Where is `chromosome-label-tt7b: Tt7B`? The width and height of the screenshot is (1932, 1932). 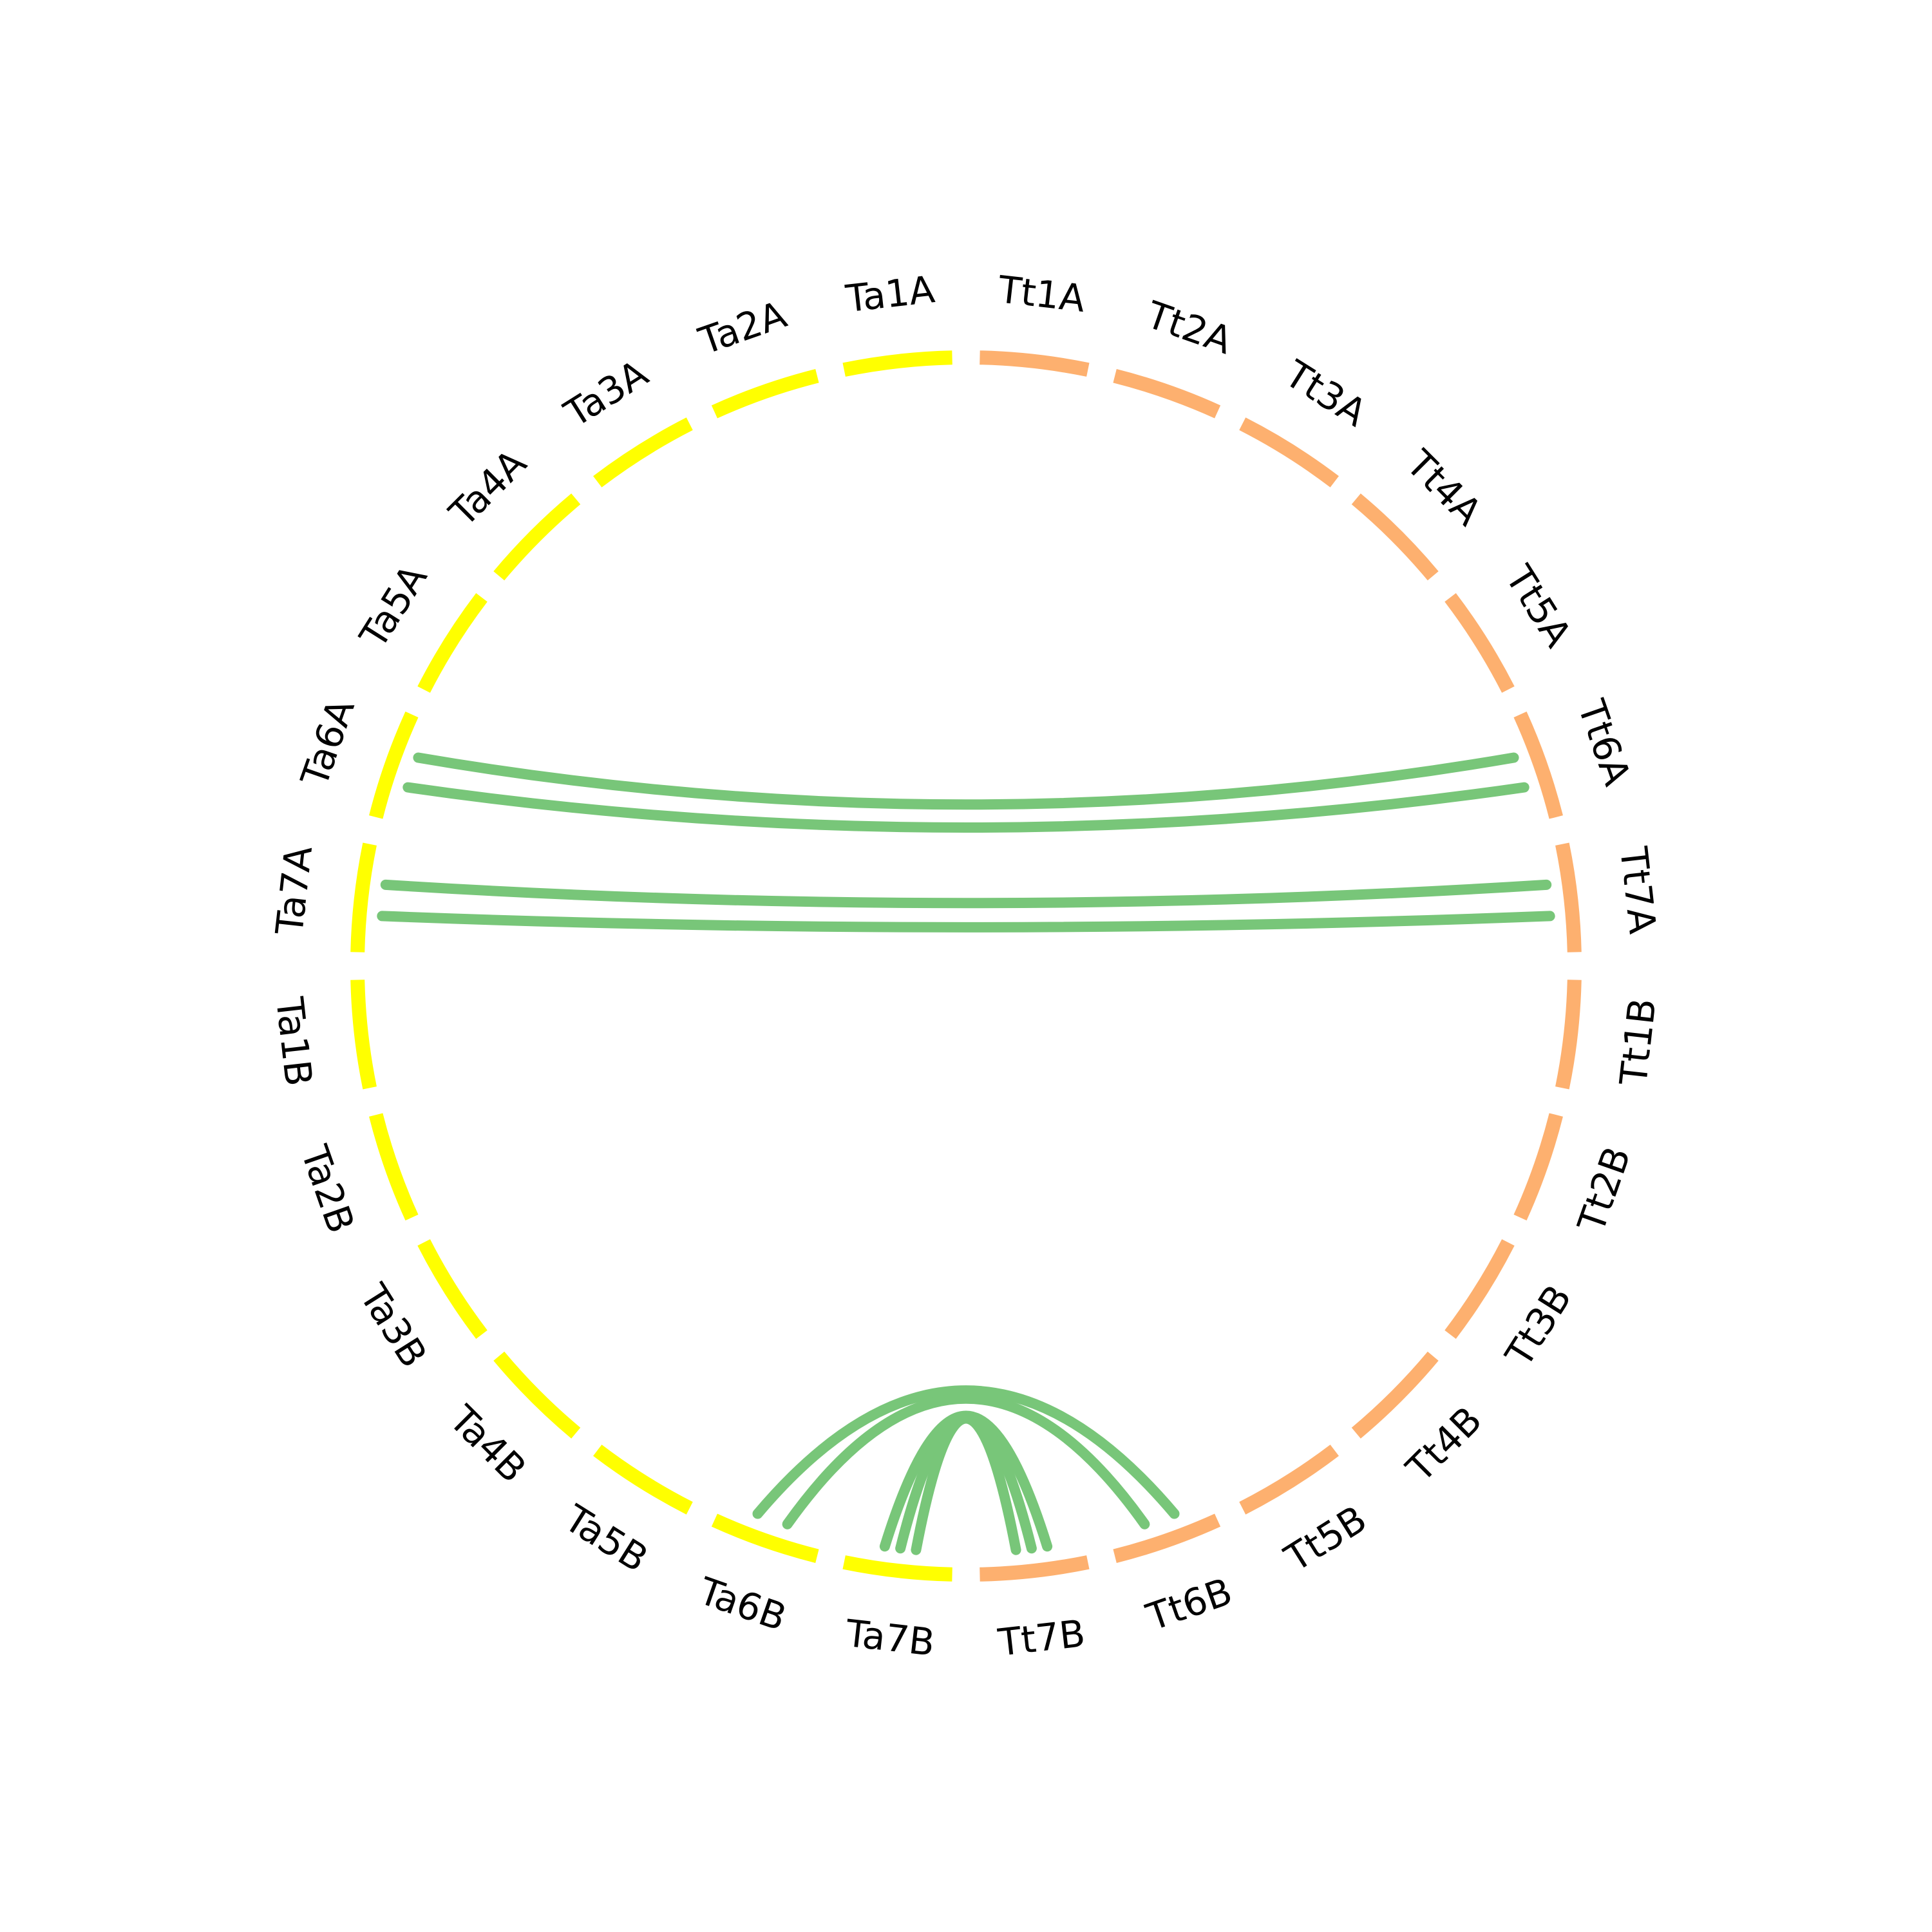
chromosome-label-tt7b: Tt7B is located at coordinates (1042, 1638).